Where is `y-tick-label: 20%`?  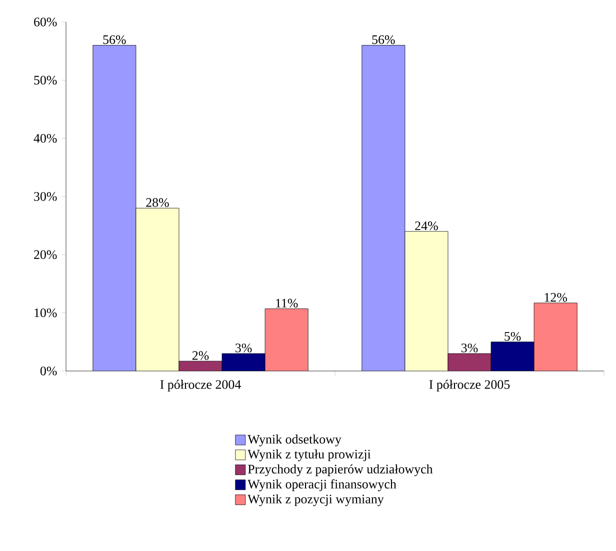
y-tick-label: 20% is located at coordinates (45, 255).